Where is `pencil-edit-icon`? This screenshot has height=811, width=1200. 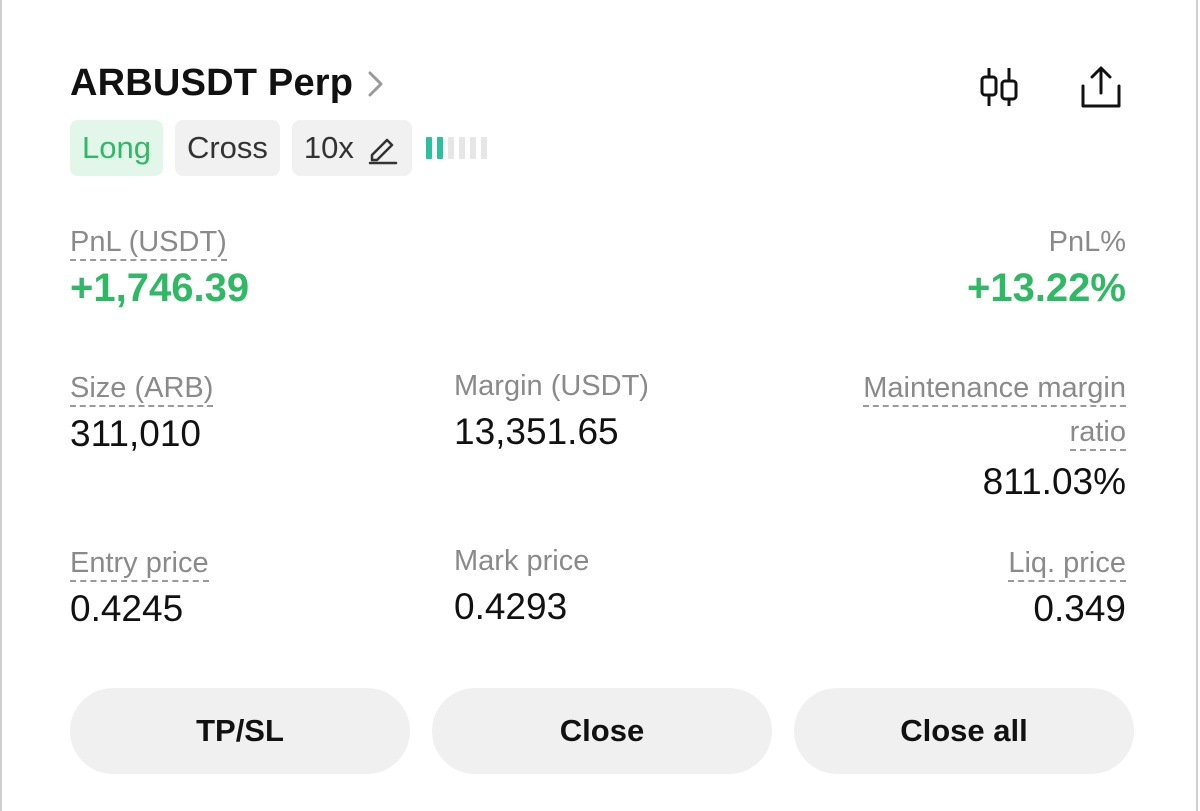
pencil-edit-icon is located at coordinates (383, 151).